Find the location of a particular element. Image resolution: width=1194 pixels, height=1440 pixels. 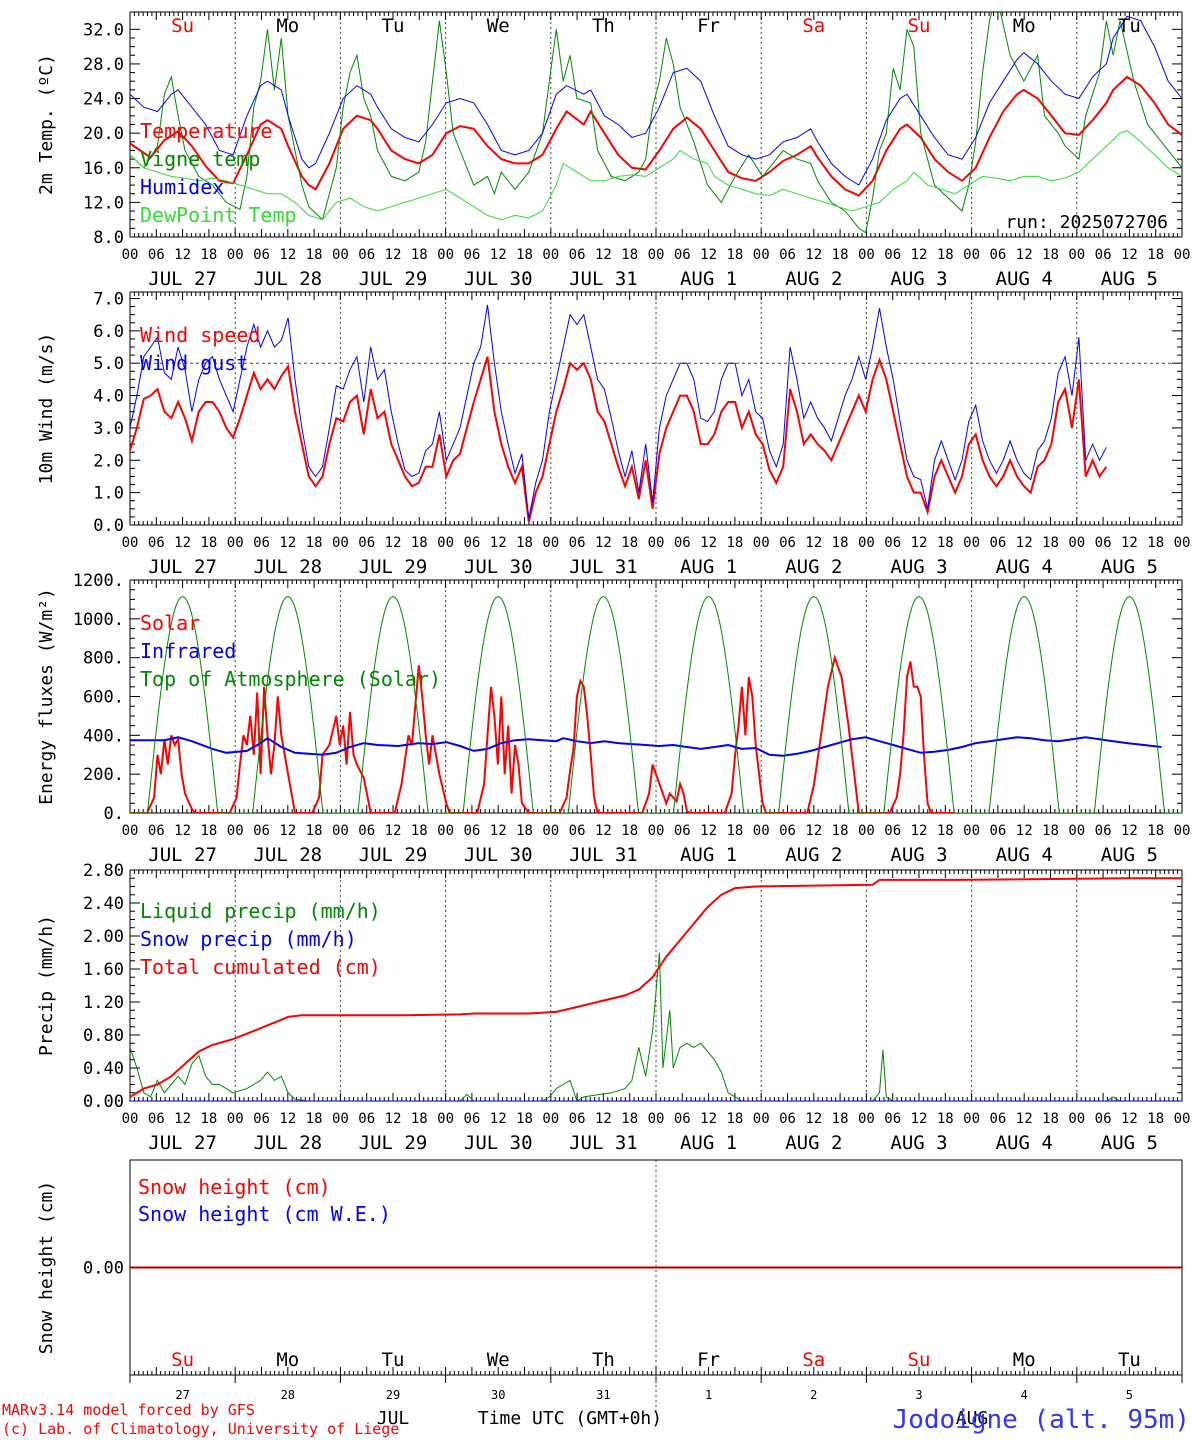

y-tick-label: 0. is located at coordinates (114, 814).